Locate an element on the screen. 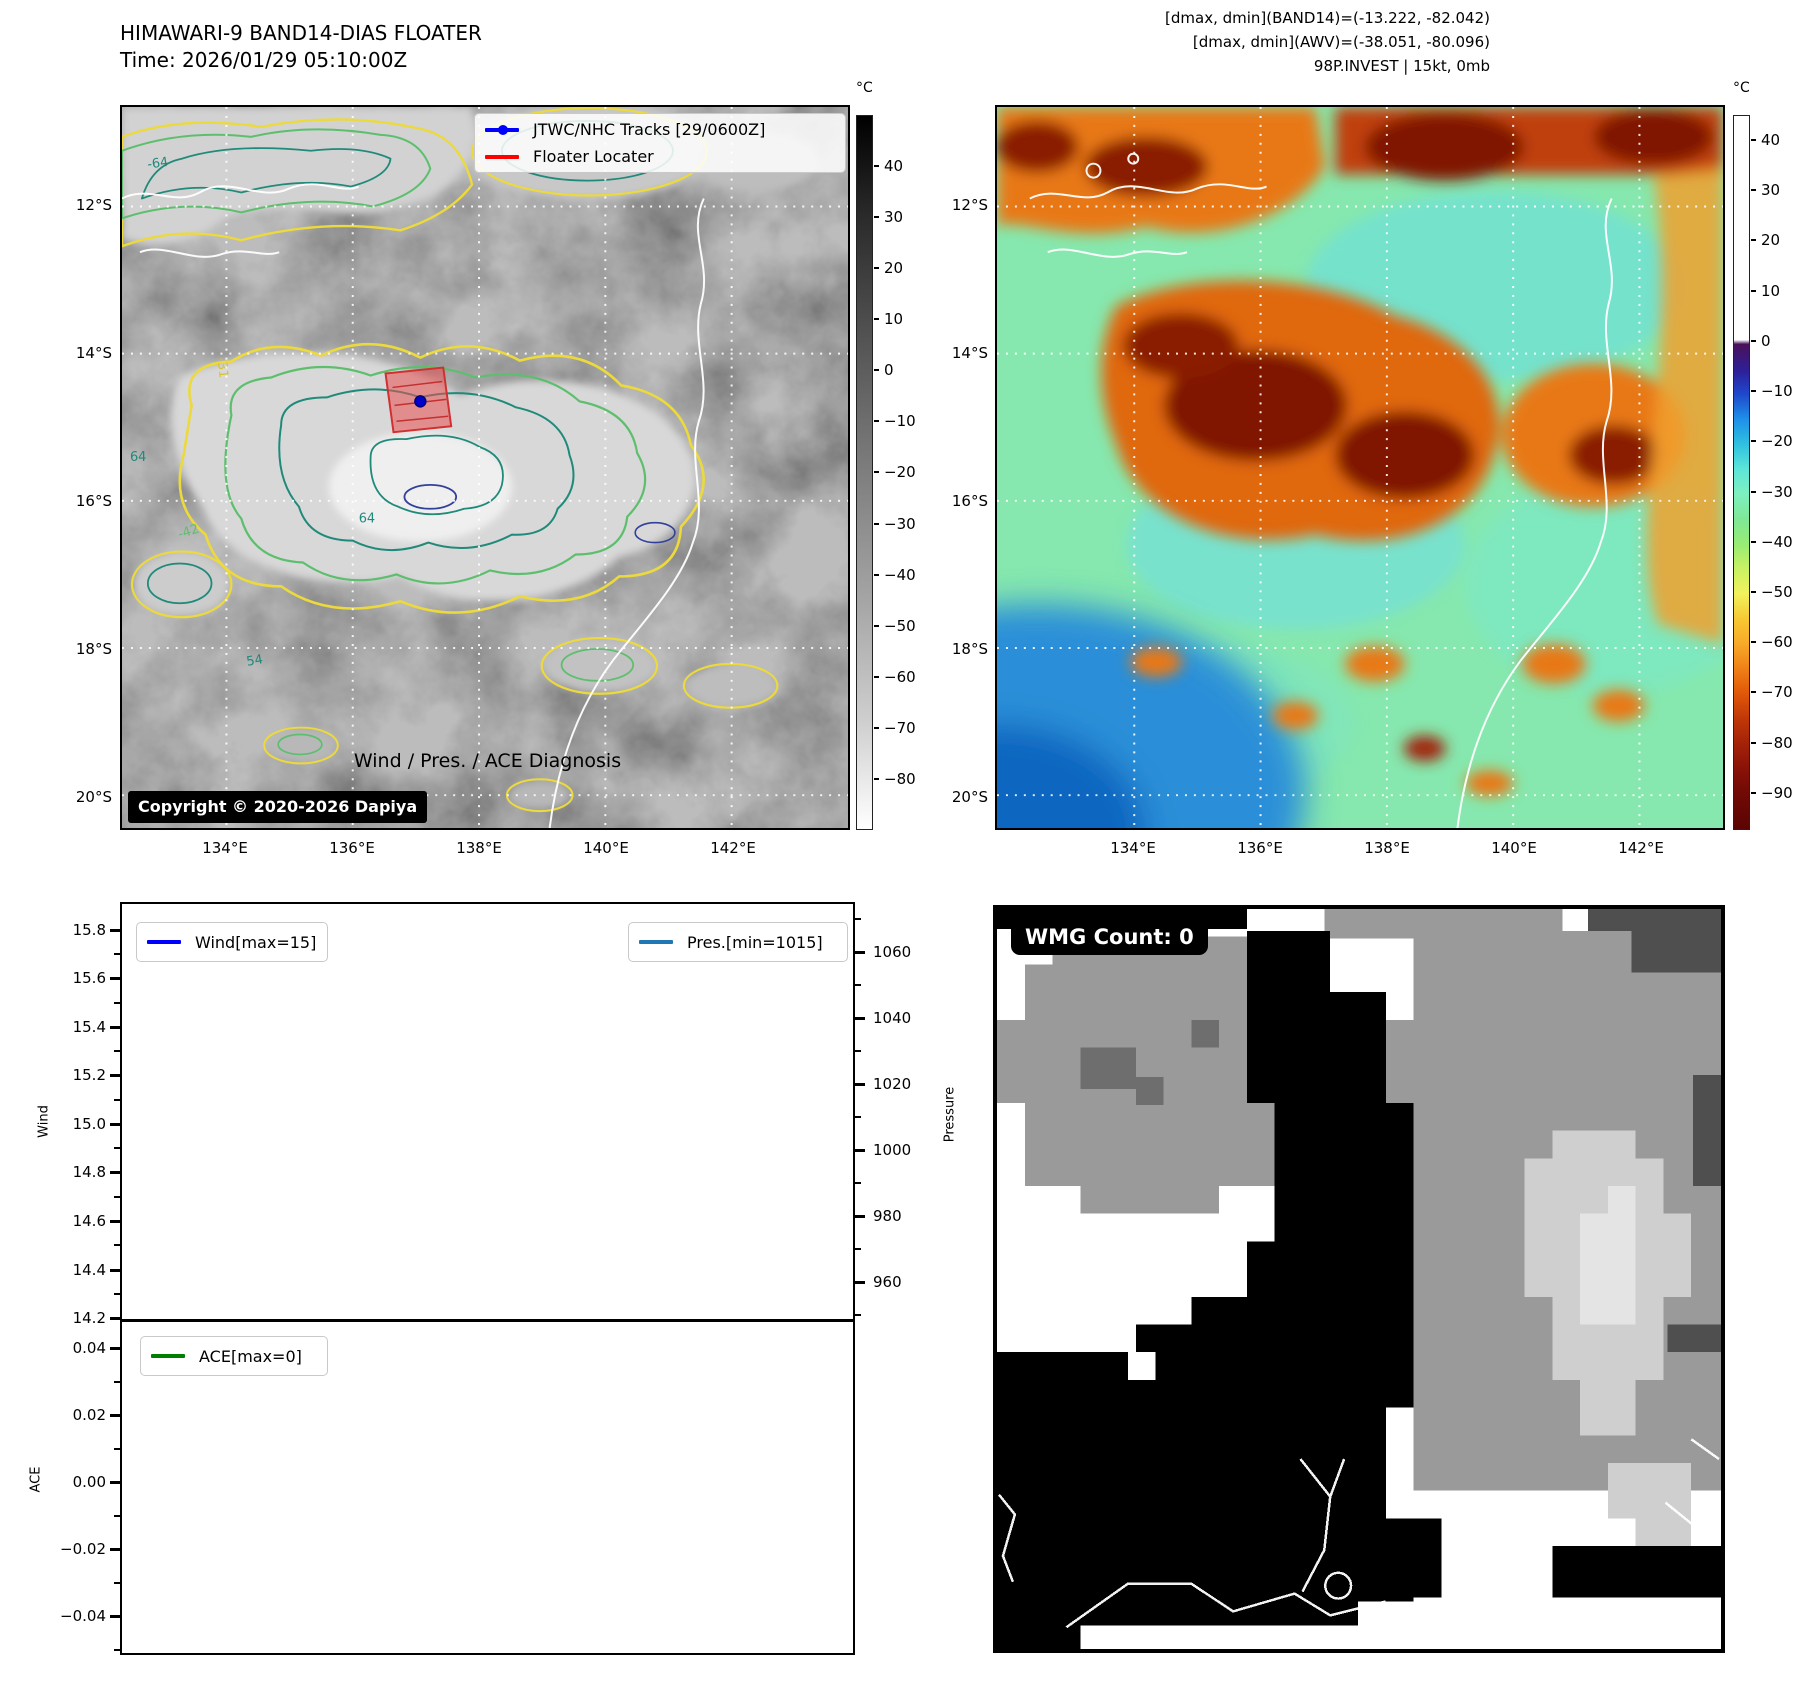 The width and height of the screenshot is (1813, 1690). band14-cb-tick: −40 is located at coordinates (900, 575).